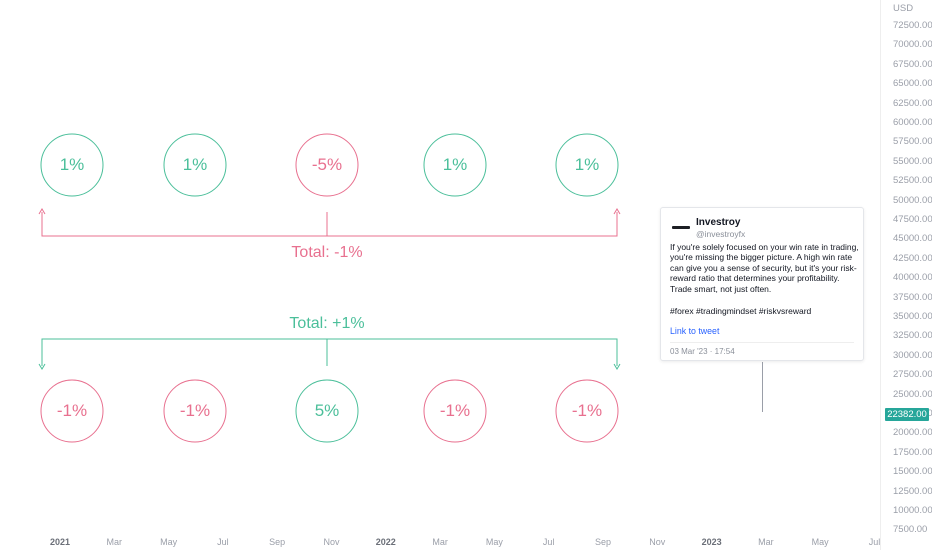  I want to click on investroy-logo-icon, so click(681, 227).